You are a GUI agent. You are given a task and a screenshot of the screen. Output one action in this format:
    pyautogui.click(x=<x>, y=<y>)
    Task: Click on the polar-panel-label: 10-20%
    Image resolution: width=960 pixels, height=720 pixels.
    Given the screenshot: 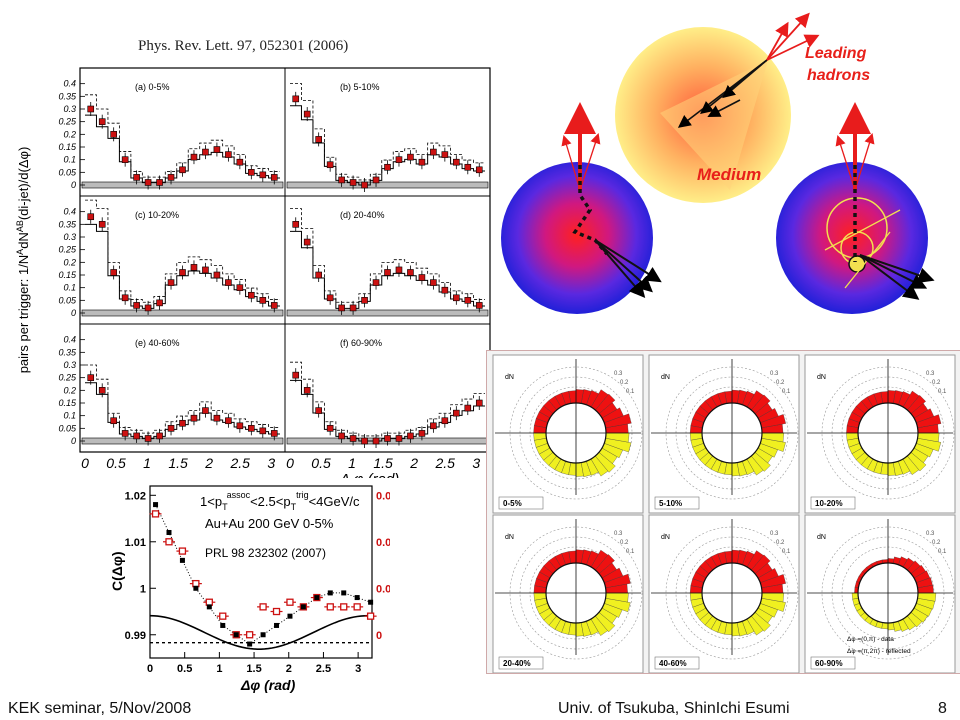 What is the action you would take?
    pyautogui.click(x=829, y=503)
    